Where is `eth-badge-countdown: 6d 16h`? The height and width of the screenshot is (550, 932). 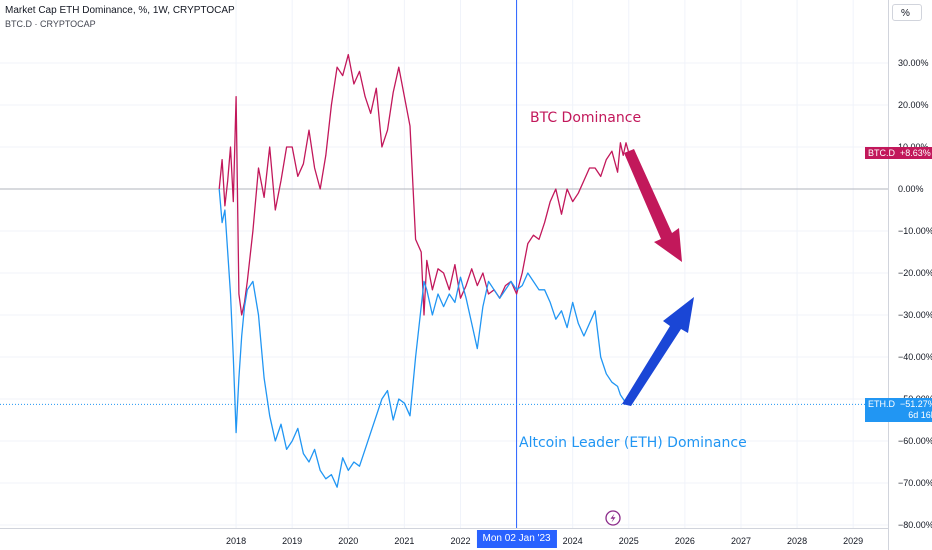
eth-badge-countdown: 6d 16h is located at coordinates (920, 415).